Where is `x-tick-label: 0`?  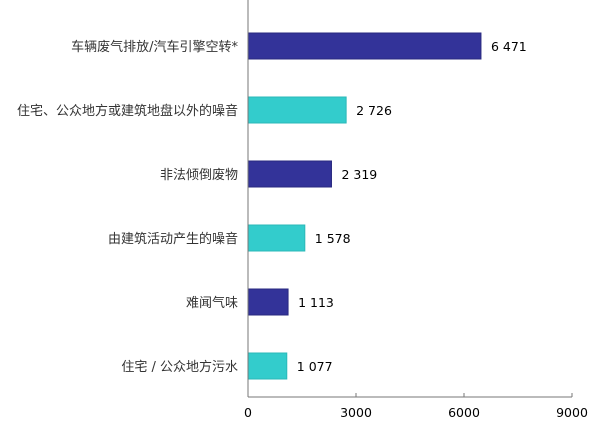 x-tick-label: 0 is located at coordinates (248, 412).